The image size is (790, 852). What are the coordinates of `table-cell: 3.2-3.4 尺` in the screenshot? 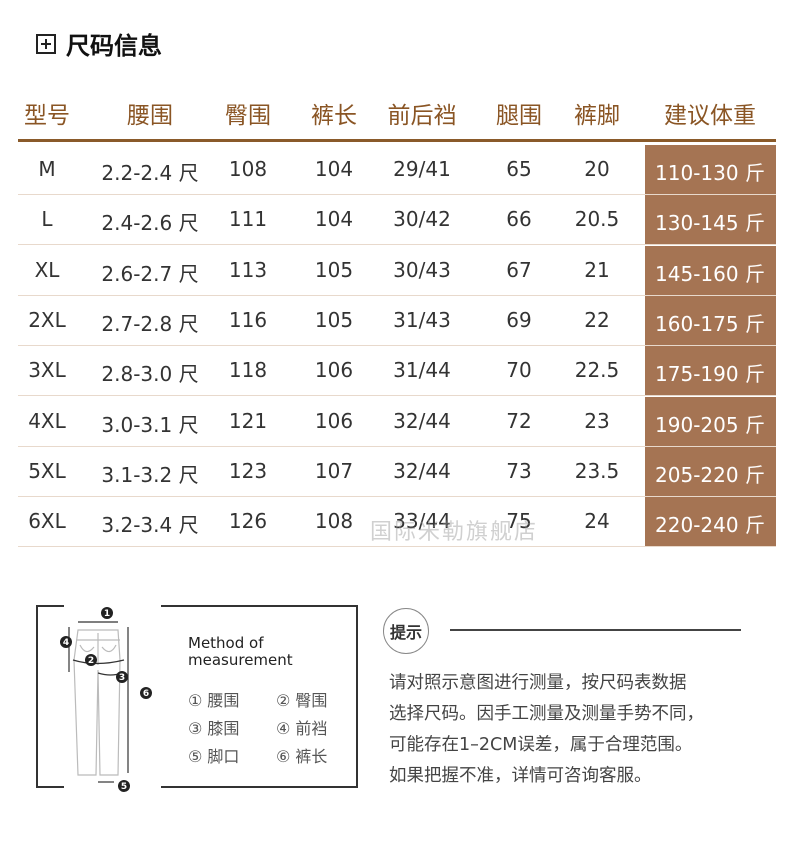 It's located at (150, 525).